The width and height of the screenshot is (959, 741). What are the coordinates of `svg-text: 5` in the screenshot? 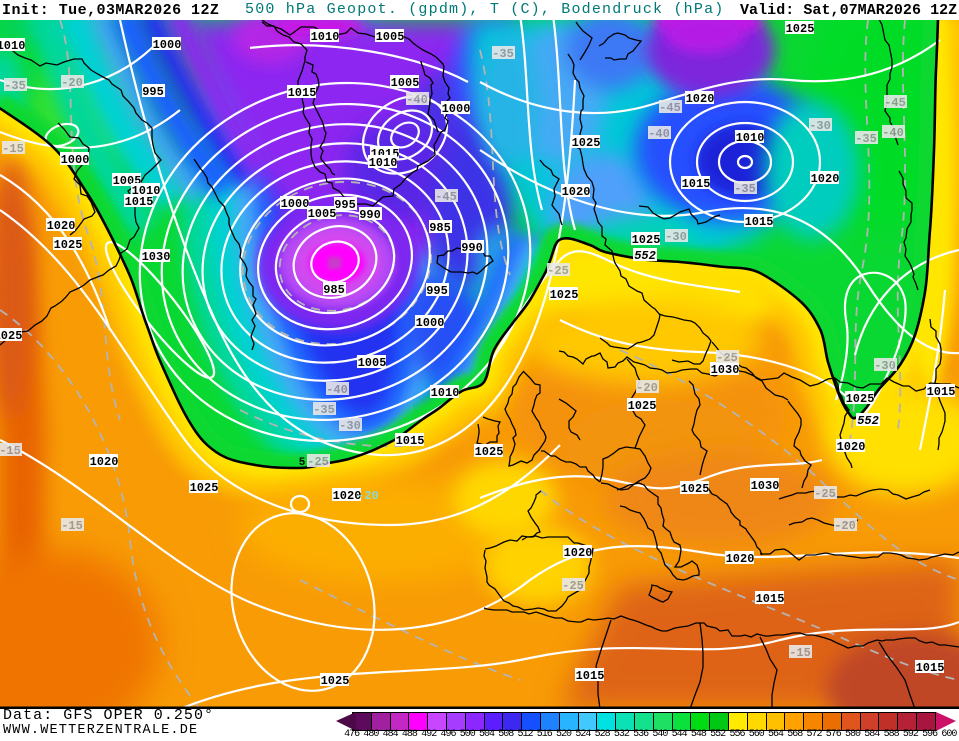 It's located at (302, 463).